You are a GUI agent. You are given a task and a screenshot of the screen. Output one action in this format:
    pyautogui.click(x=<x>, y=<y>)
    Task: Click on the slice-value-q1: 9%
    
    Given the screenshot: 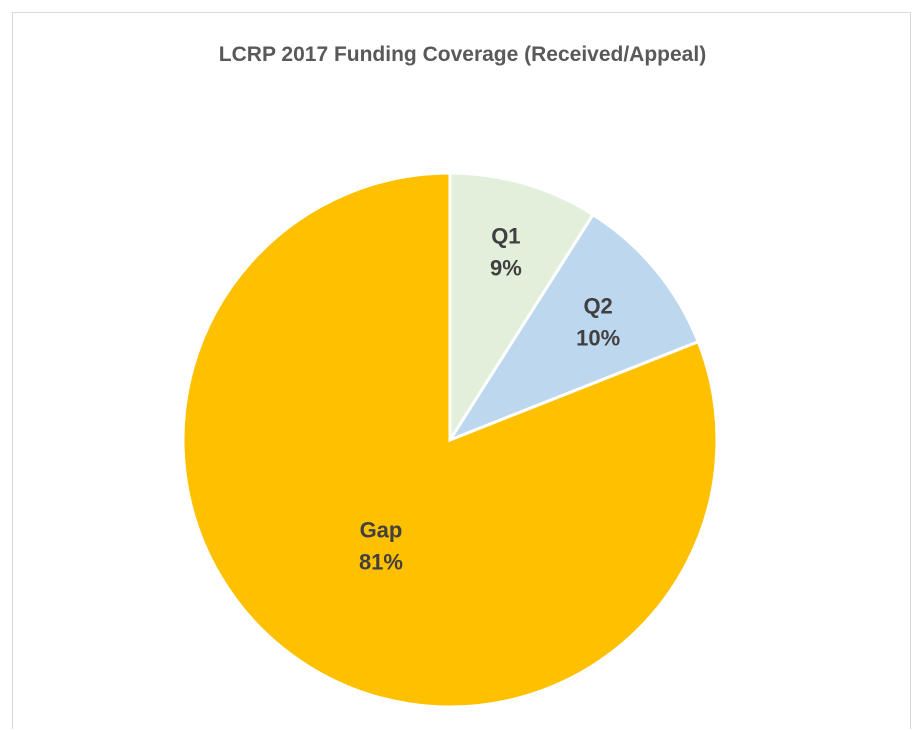 What is the action you would take?
    pyautogui.click(x=506, y=268)
    